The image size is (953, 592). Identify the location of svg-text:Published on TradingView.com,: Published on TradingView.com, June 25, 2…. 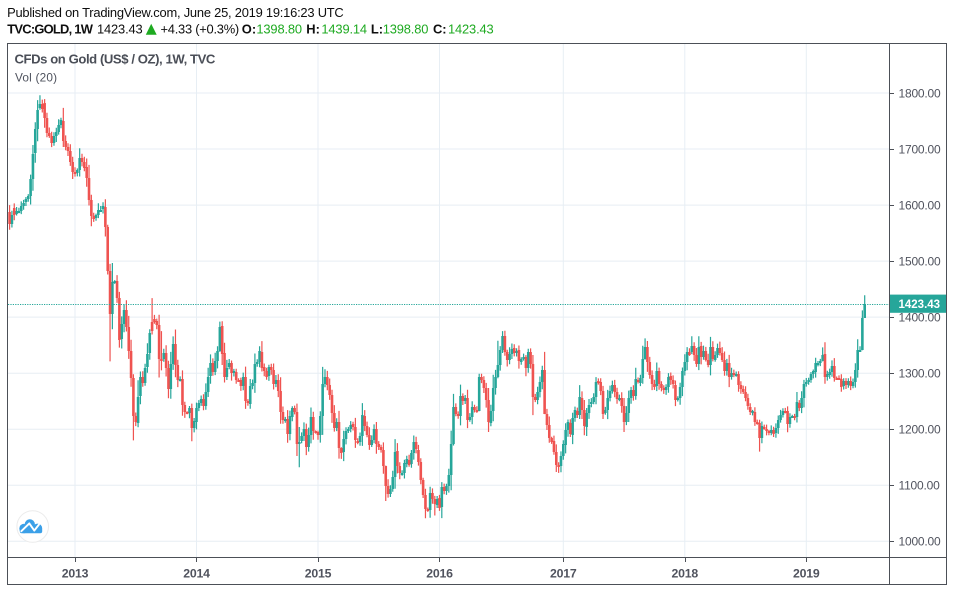
(175, 12).